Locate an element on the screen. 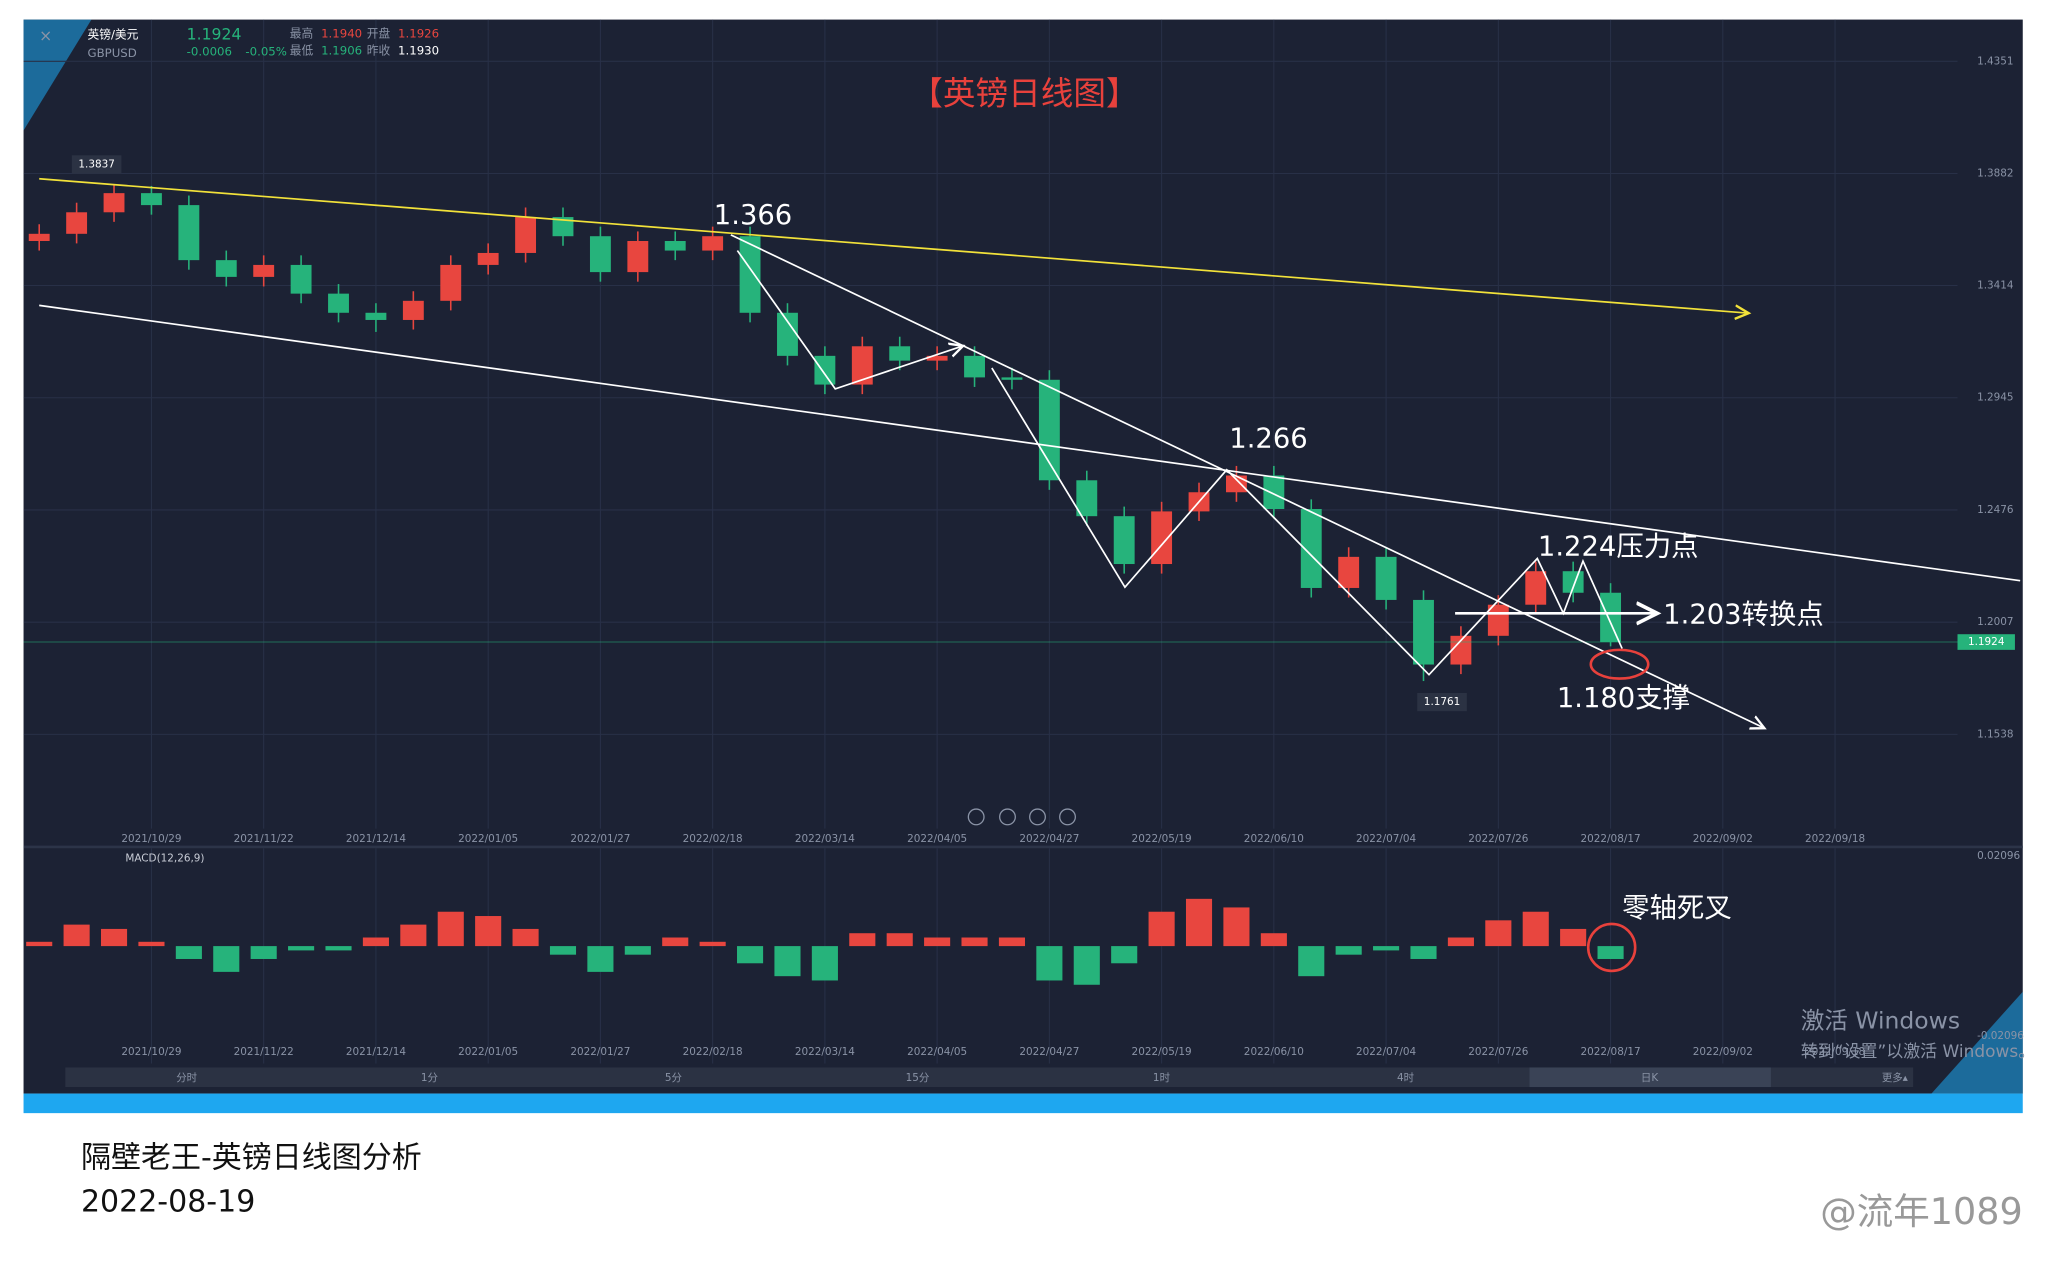  y-tick-label: 1.3414 is located at coordinates (1995, 286).